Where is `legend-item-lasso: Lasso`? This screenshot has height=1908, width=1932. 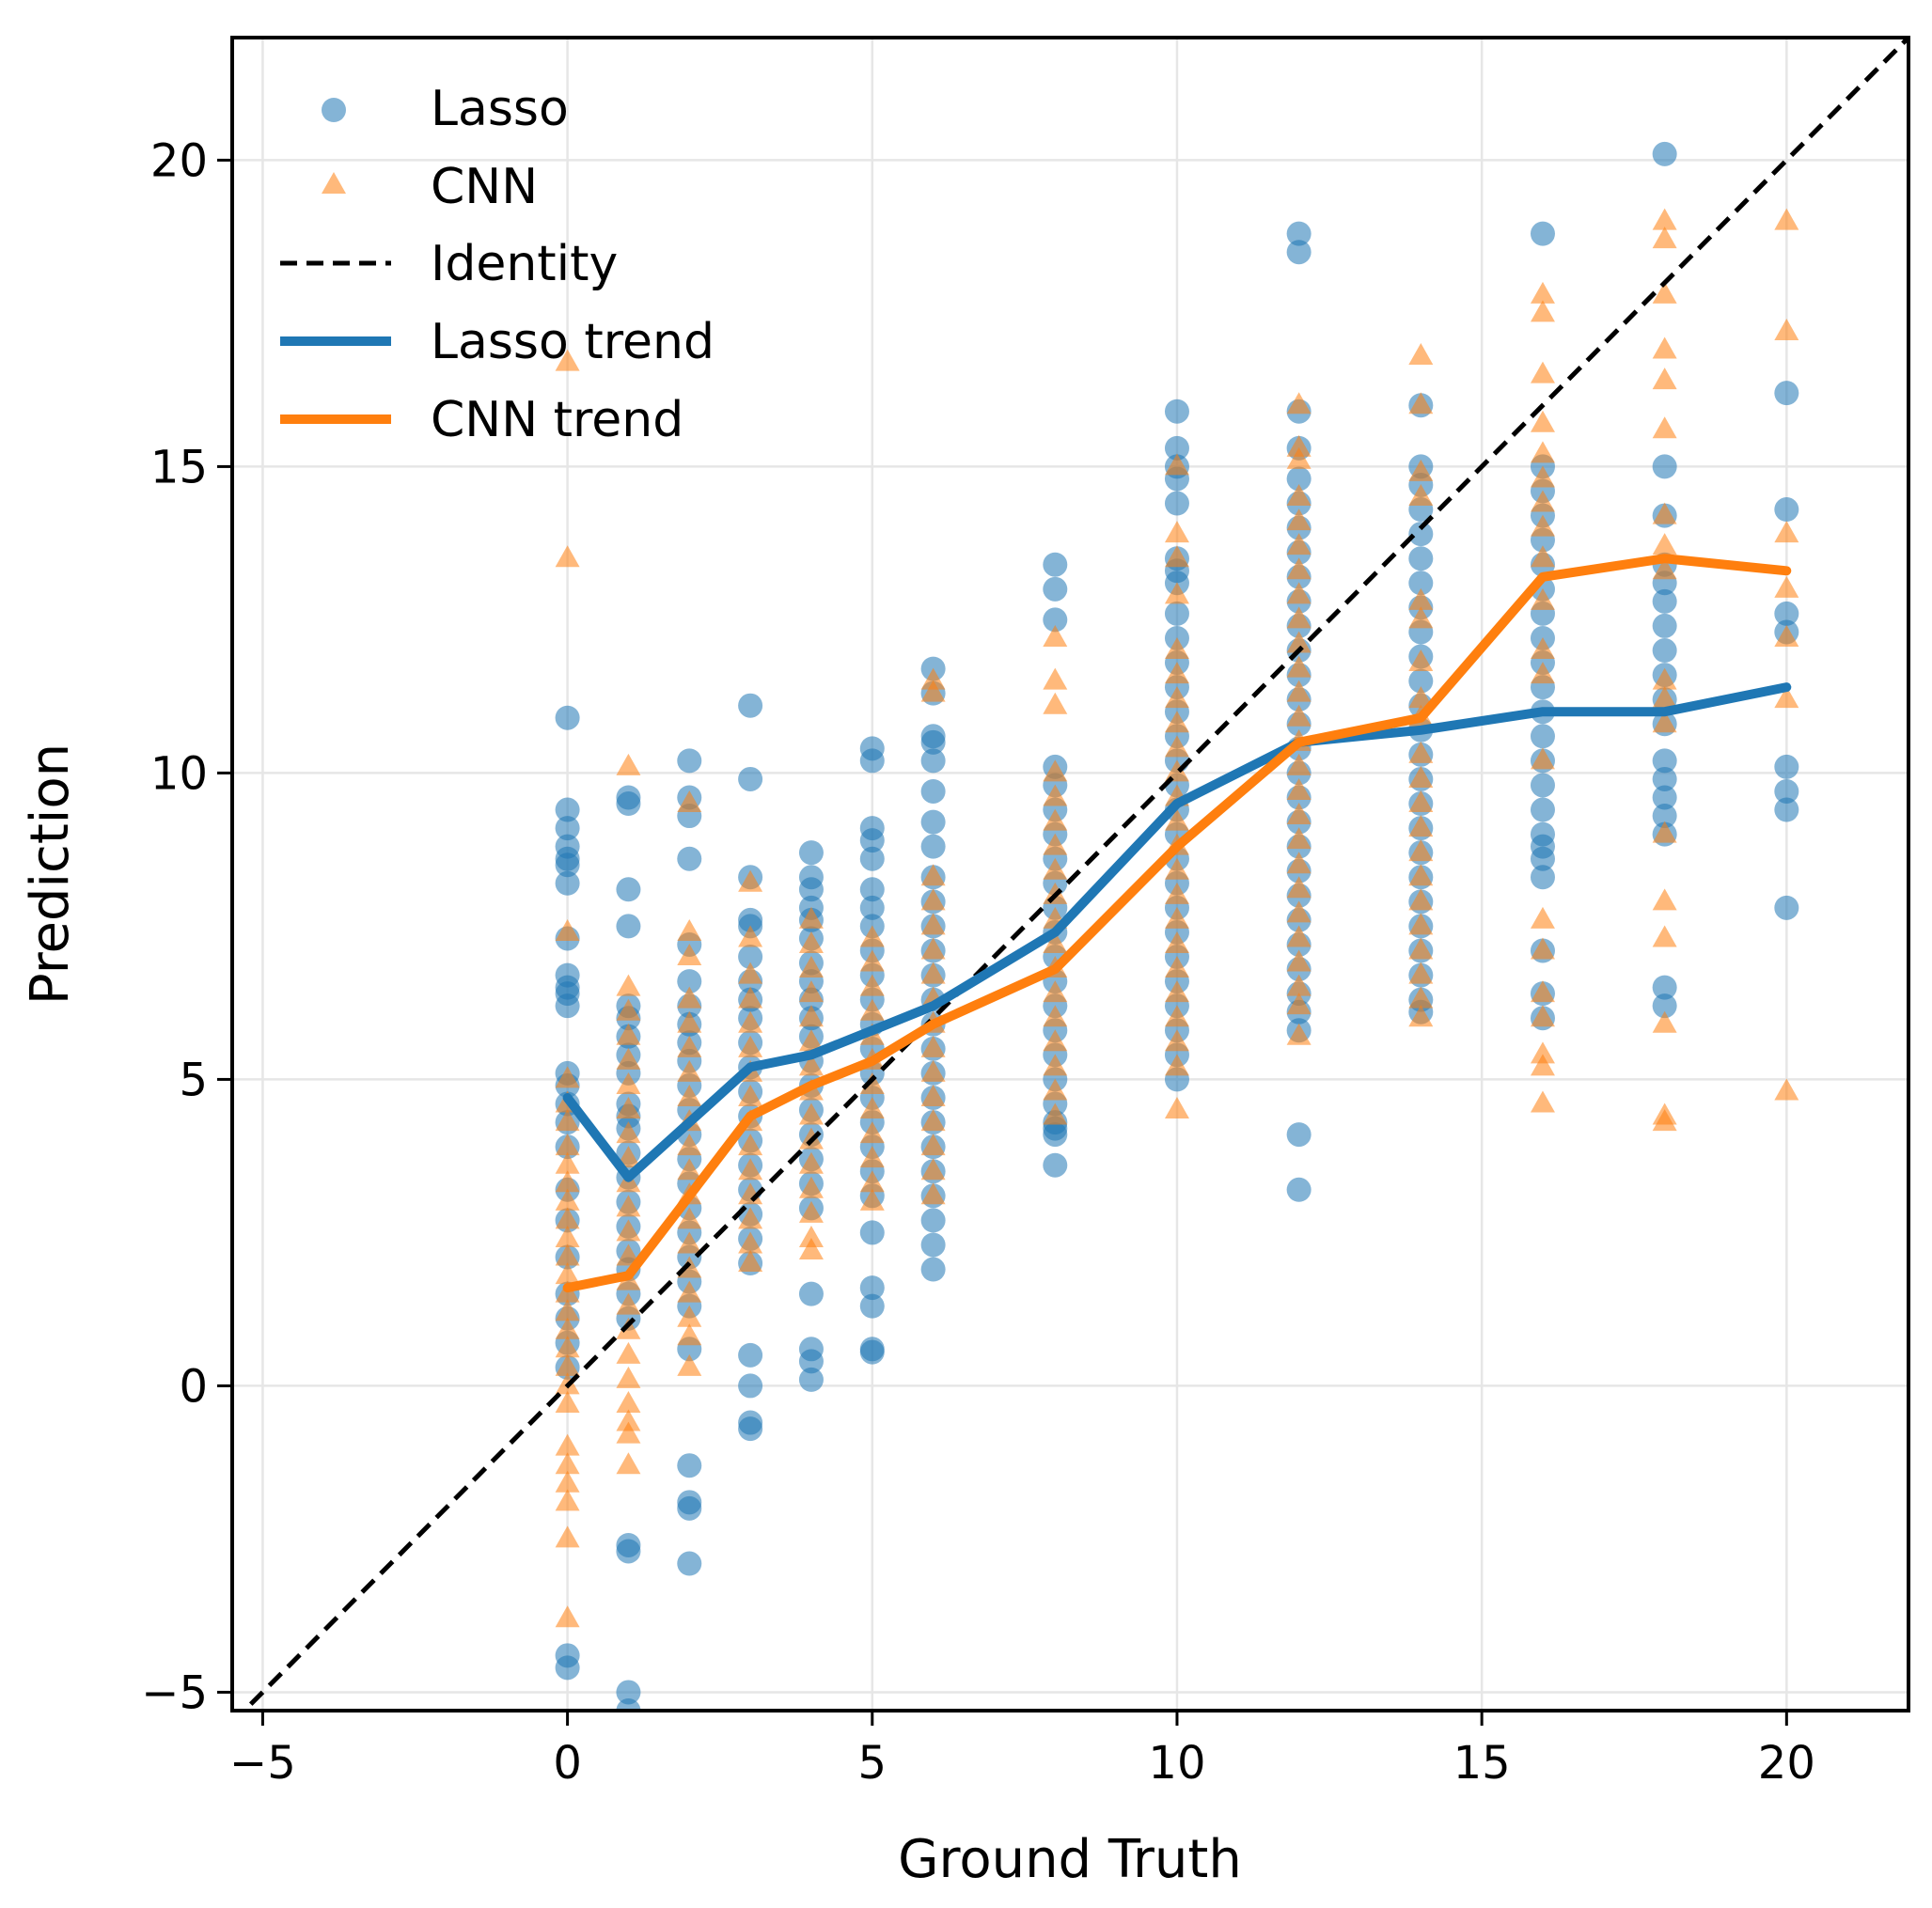
legend-item-lasso: Lasso is located at coordinates (446, 109).